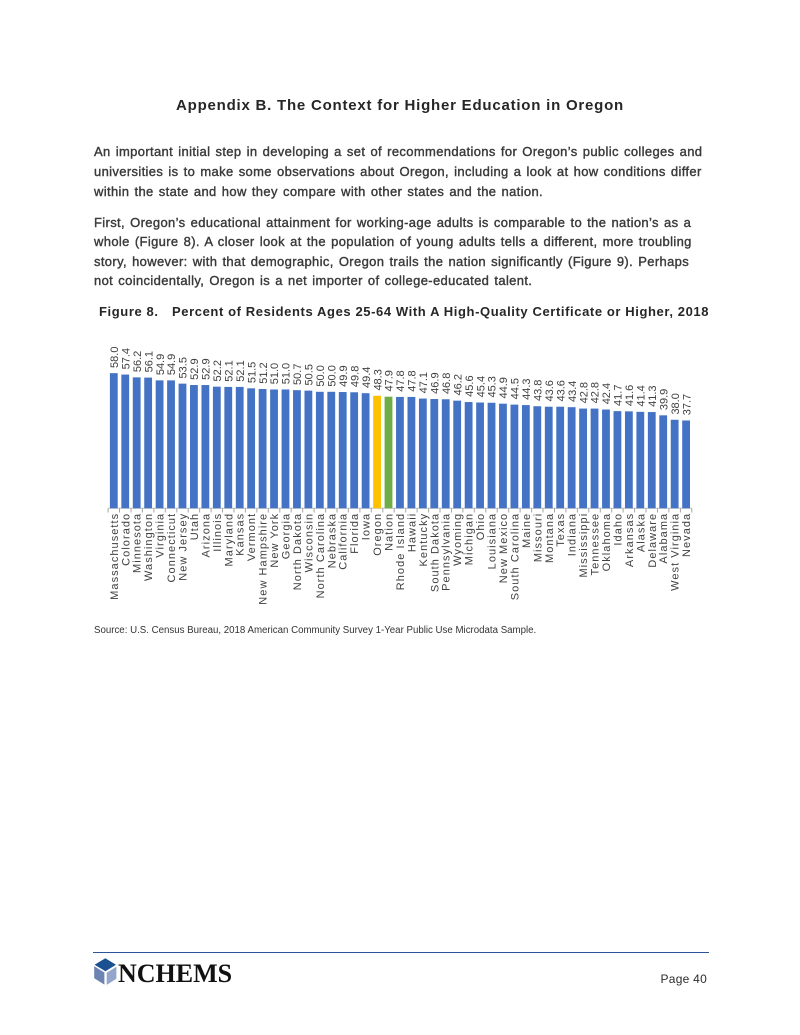 The height and width of the screenshot is (1035, 800). Describe the element at coordinates (241, 534) in the screenshot. I see `svg-text: Kansas` at that location.